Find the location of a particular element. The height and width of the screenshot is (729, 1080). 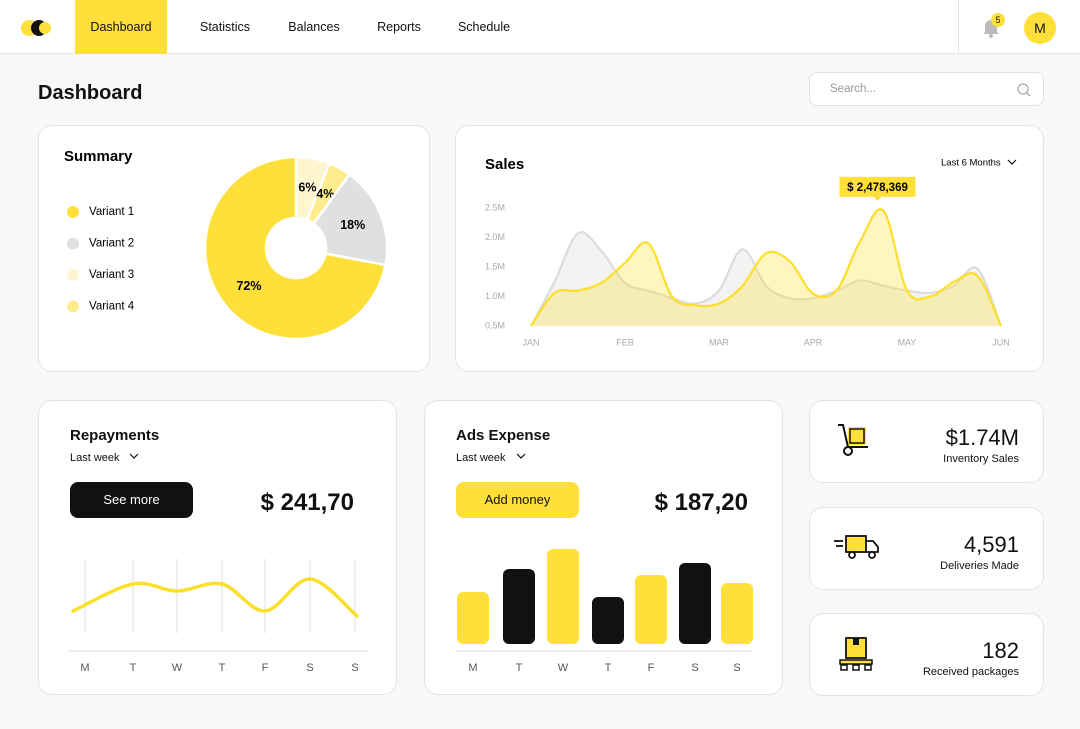

trolley-icon is located at coordinates (853, 440).